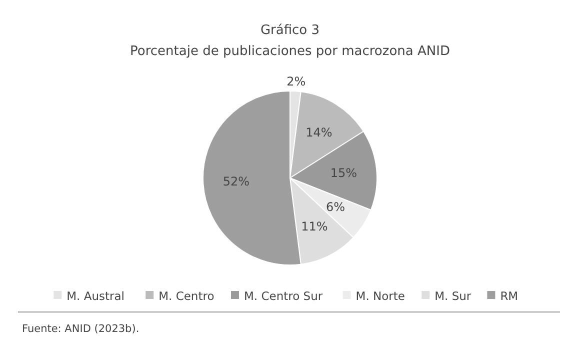  Describe the element at coordinates (509, 296) in the screenshot. I see `legend-label: RM` at that location.